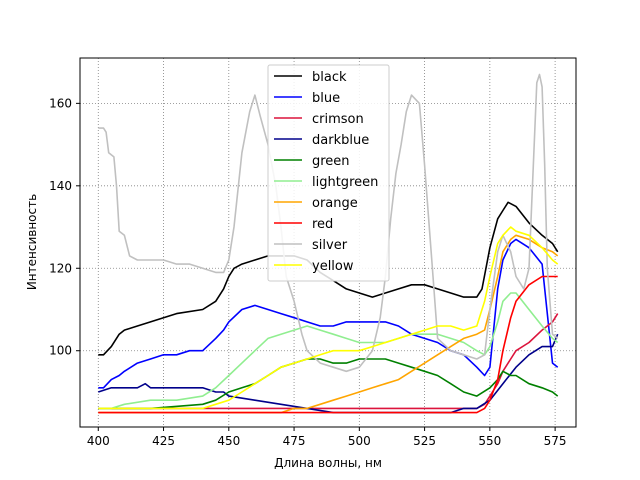  I want to click on x-tick-label: 550, so click(489, 441).